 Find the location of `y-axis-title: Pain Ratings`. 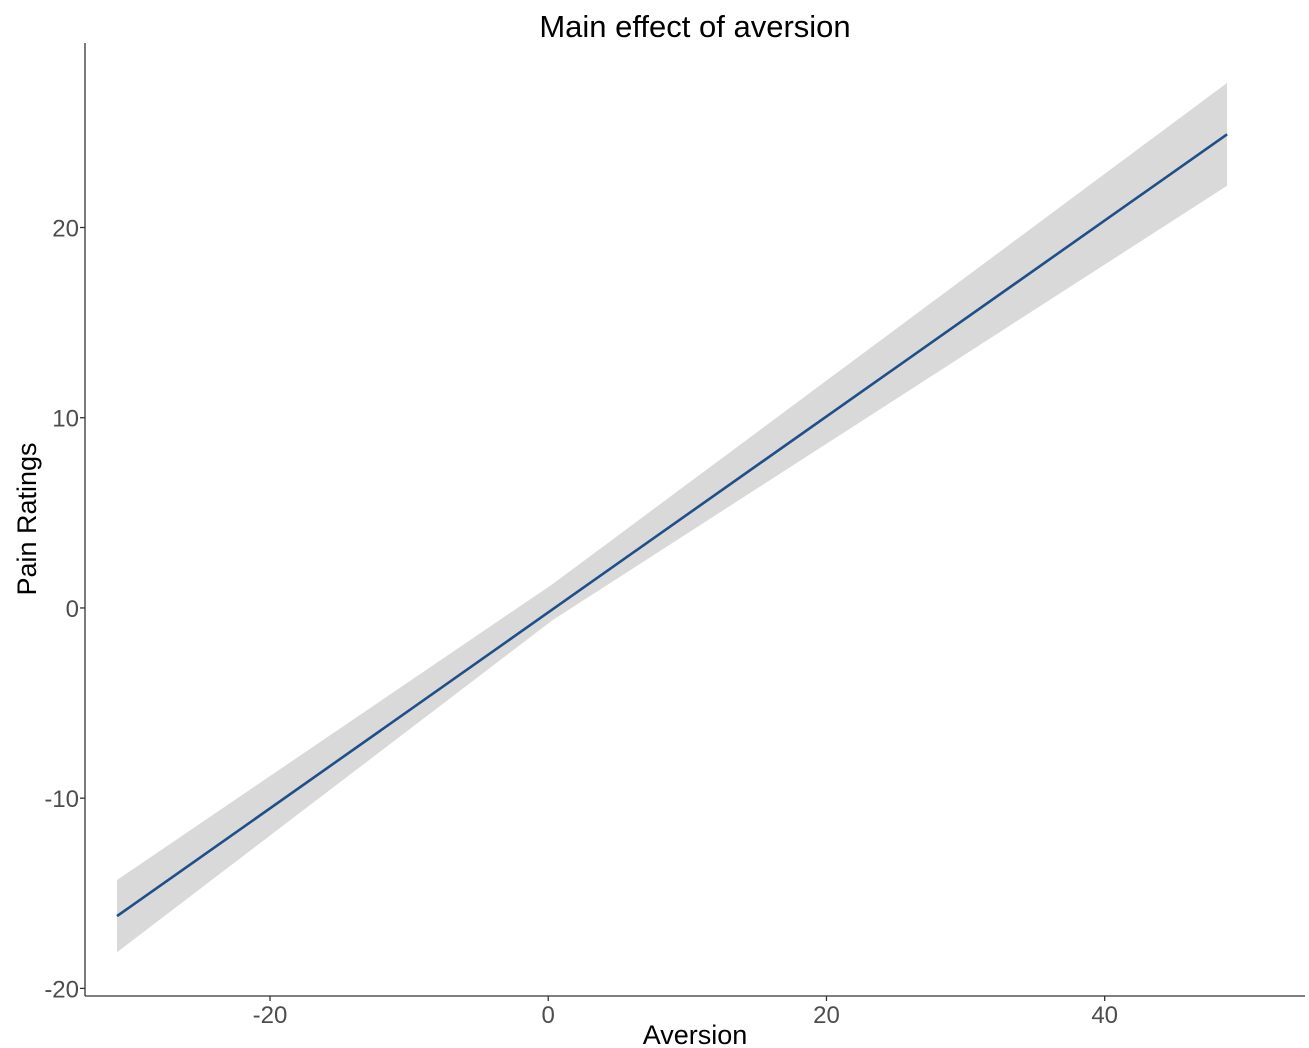

y-axis-title: Pain Ratings is located at coordinates (27, 518).